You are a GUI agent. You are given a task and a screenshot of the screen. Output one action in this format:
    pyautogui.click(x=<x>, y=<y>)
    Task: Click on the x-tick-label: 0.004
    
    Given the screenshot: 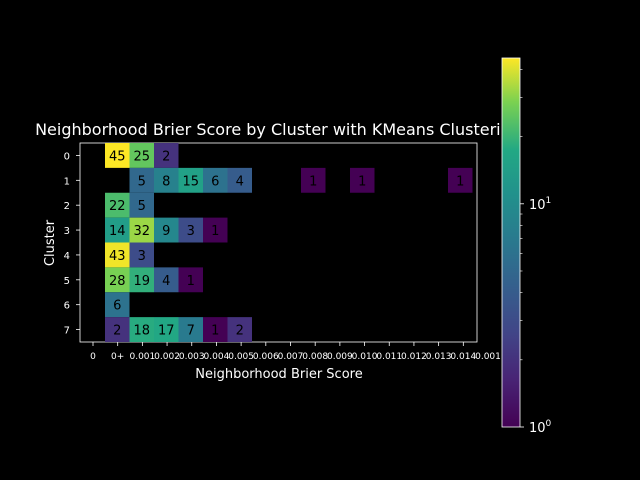 What is the action you would take?
    pyautogui.click(x=217, y=357)
    